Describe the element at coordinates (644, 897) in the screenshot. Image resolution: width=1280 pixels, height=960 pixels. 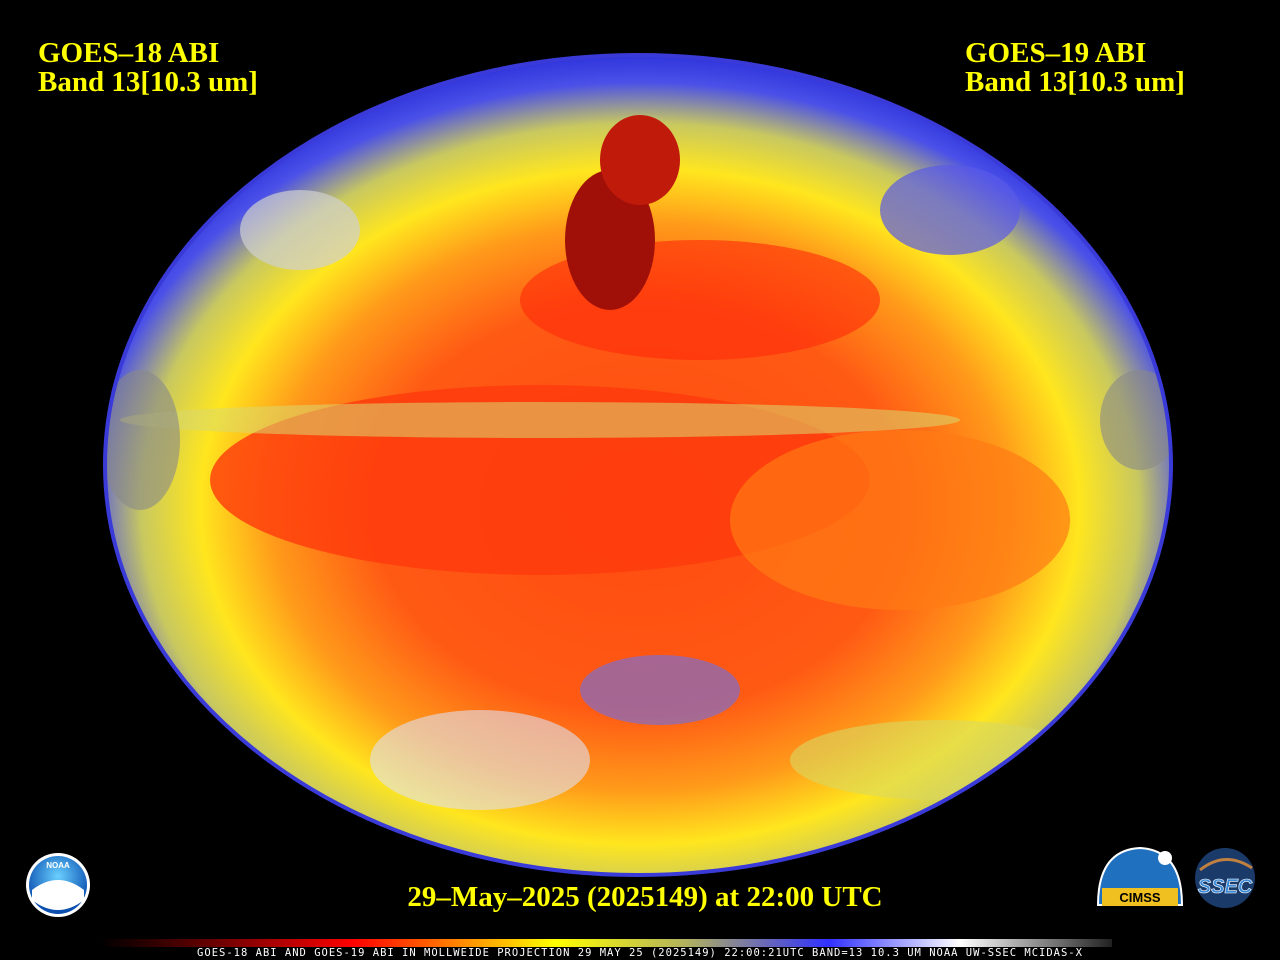
I see `timestamp: 29–May–2025 (2025149) at 22:00 UTC` at that location.